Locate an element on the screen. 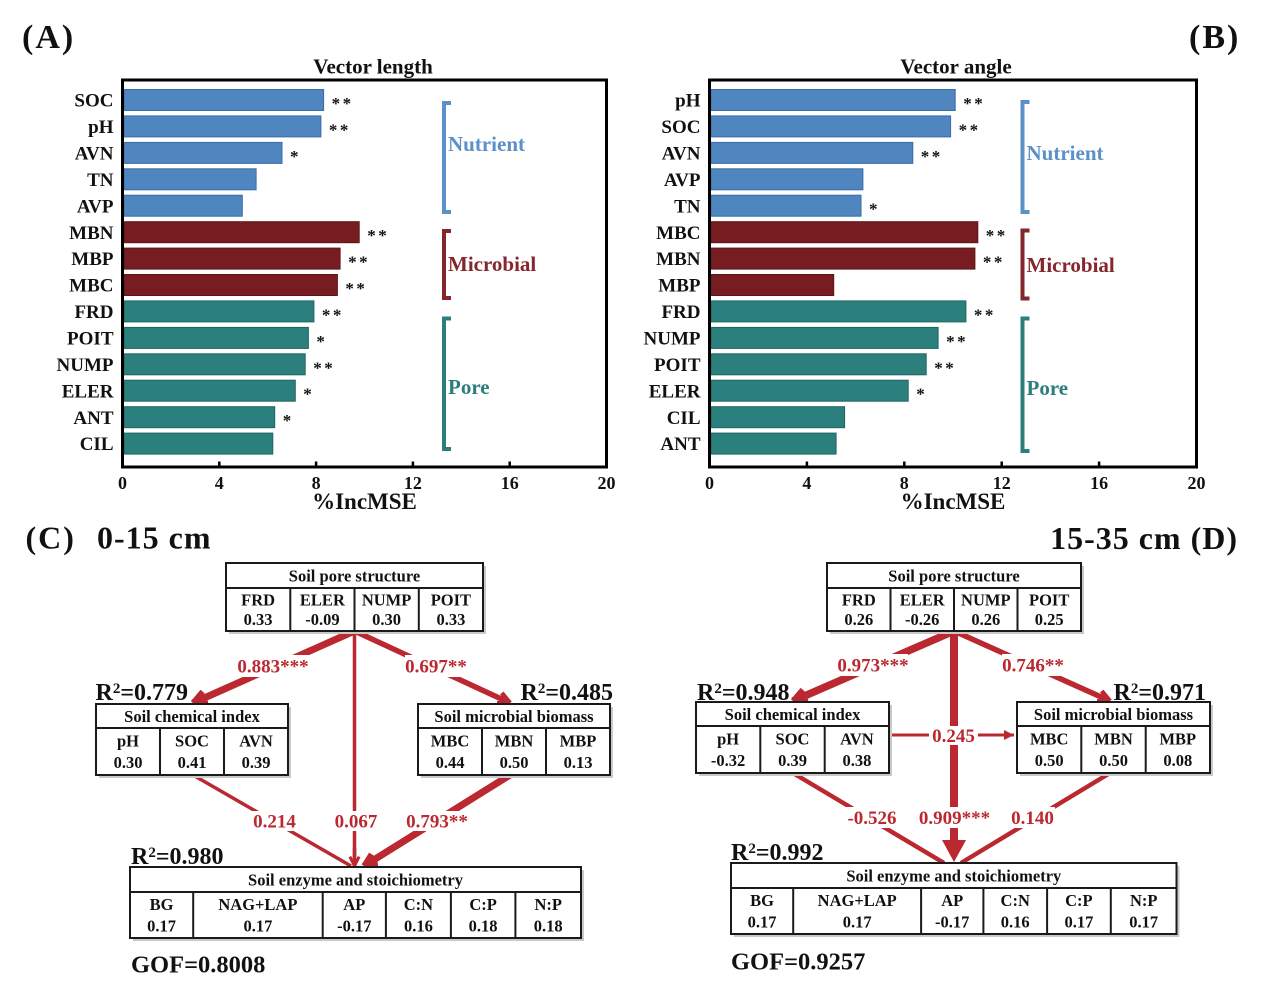 This screenshot has height=990, width=1267. svg-text: BG is located at coordinates (762, 900).